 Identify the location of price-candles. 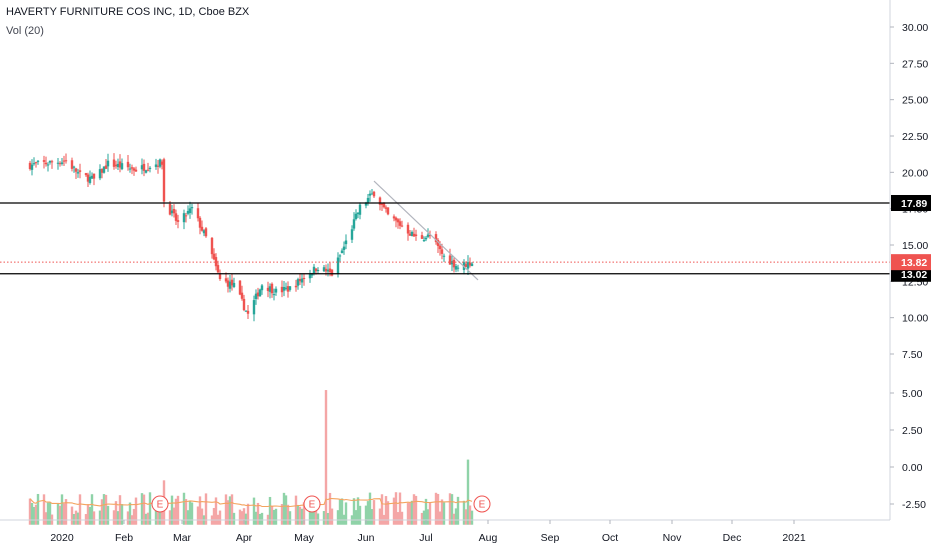
(251, 237).